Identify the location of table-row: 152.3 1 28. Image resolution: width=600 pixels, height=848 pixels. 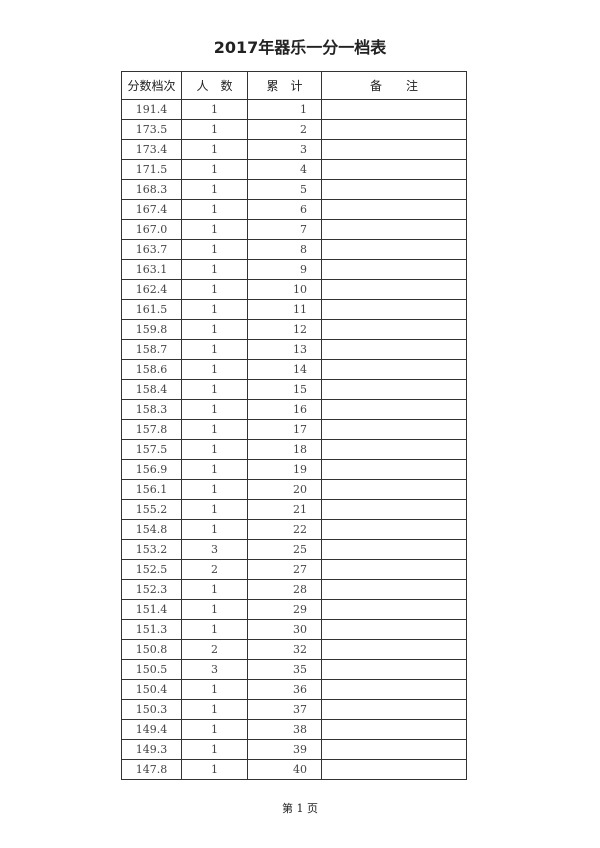
(294, 589).